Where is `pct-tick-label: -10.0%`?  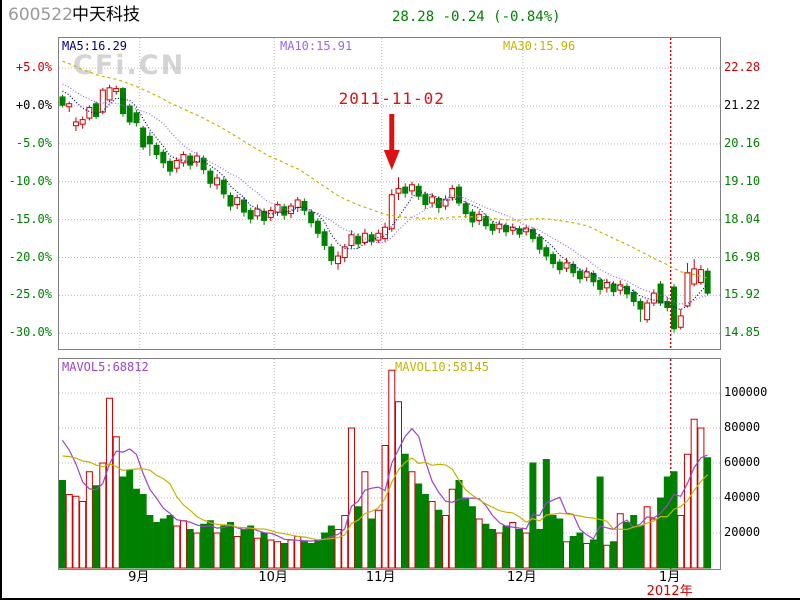
pct-tick-label: -10.0% is located at coordinates (30, 180).